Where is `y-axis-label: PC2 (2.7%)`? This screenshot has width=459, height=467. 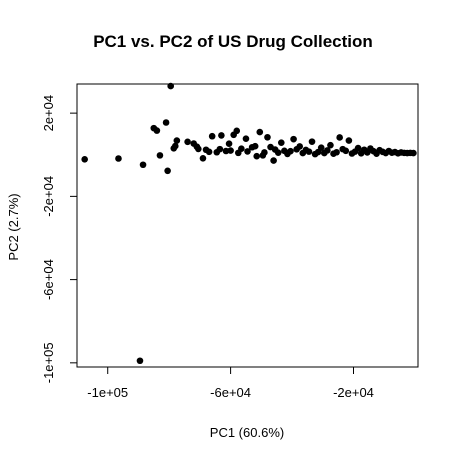 y-axis-label: PC2 (2.7%) is located at coordinates (13, 226).